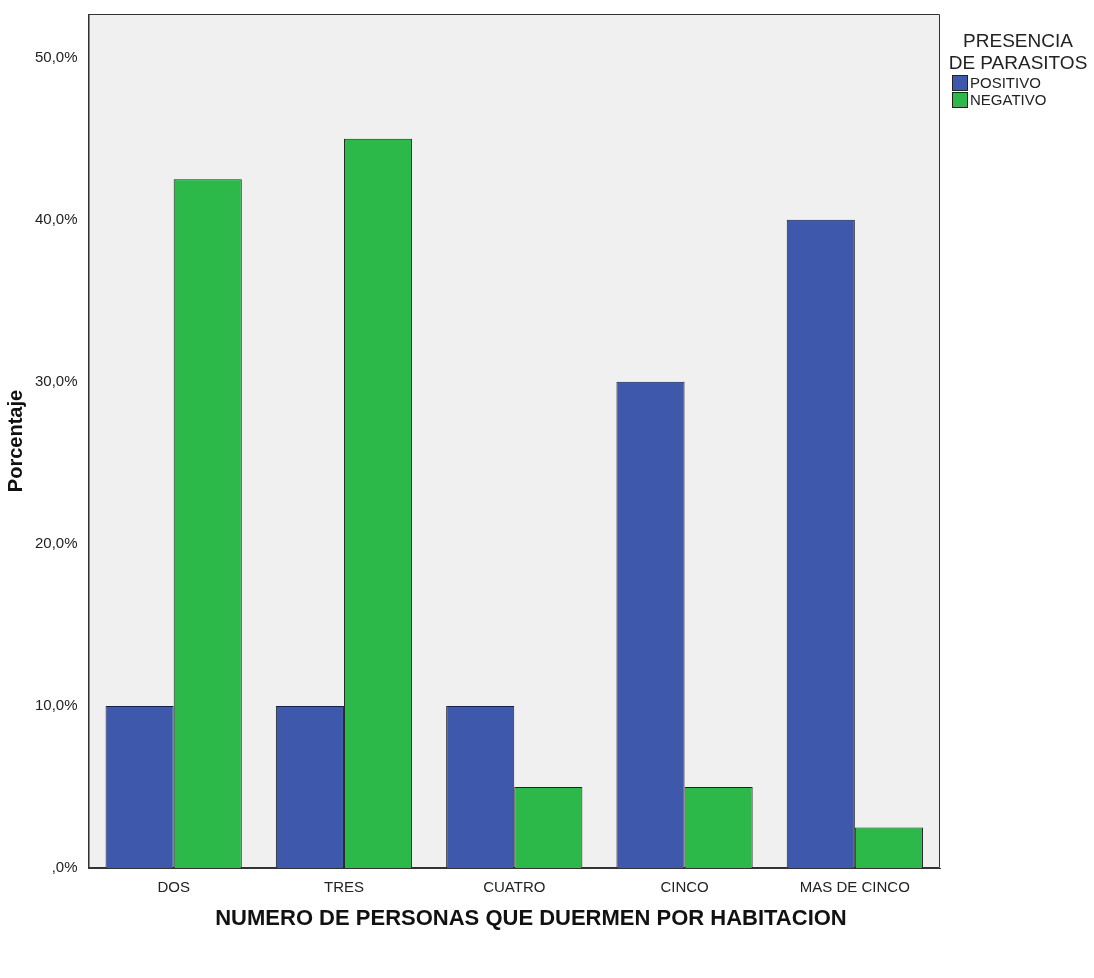 This screenshot has width=1094, height=978. What do you see at coordinates (56, 56) in the screenshot?
I see `y-tick-label: 50,0%` at bounding box center [56, 56].